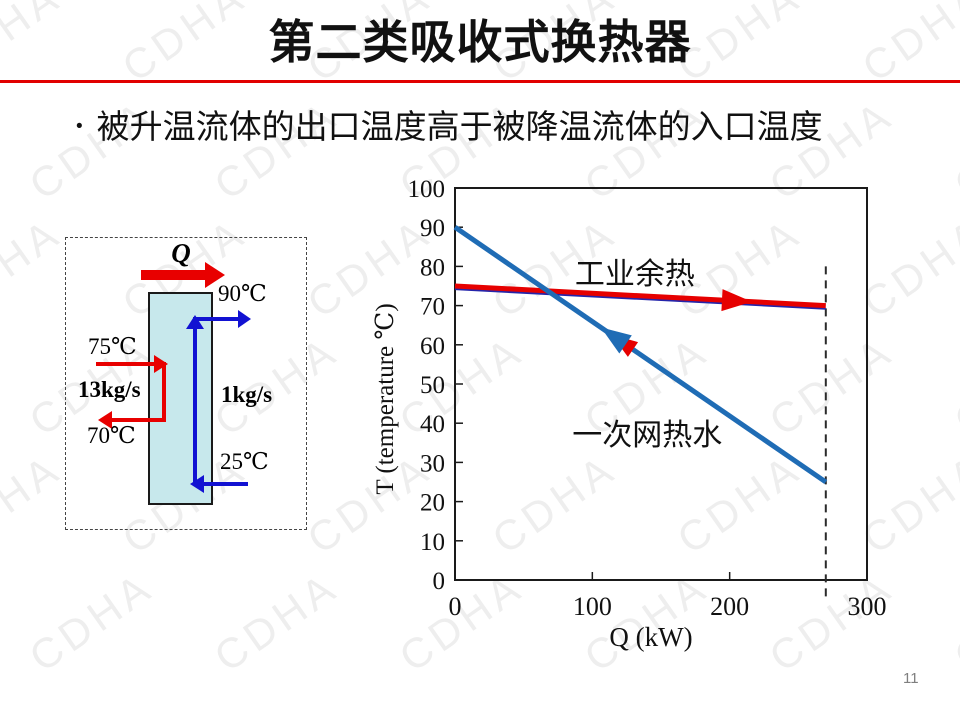 The image size is (960, 720). I want to click on heat-flow-arrow, so click(173, 275).